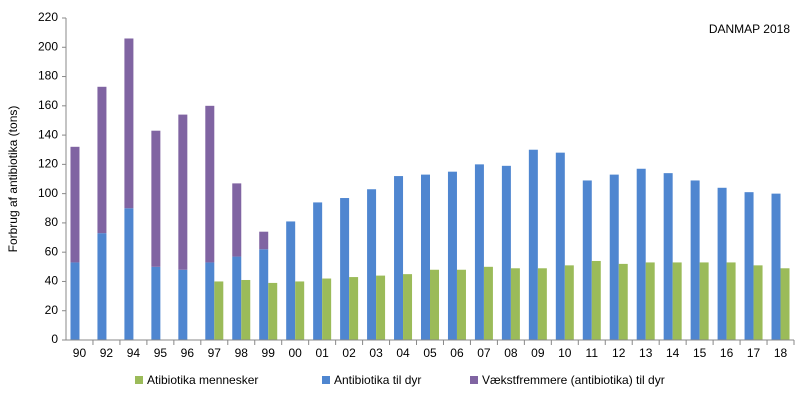 The width and height of the screenshot is (812, 406). What do you see at coordinates (48, 76) in the screenshot?
I see `y-tick-label: 180` at bounding box center [48, 76].